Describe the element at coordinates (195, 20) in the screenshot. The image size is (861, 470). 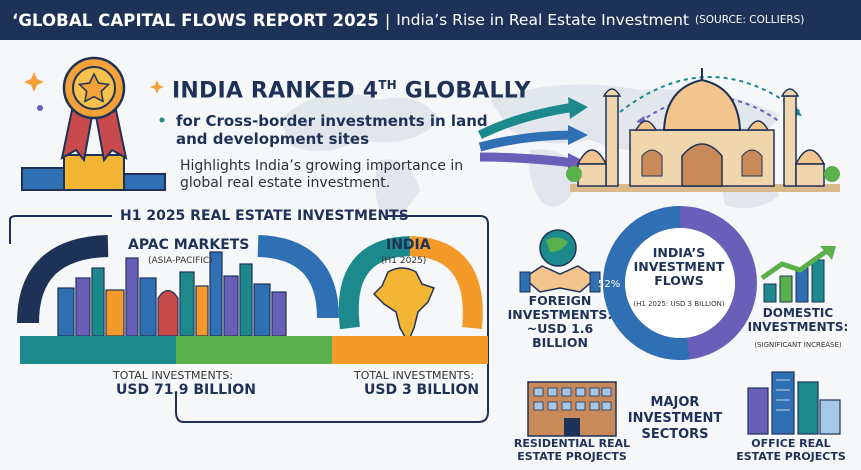
I see `report-title: ‘GLOBAL CAPITAL FLOWS REPORT 2025` at that location.